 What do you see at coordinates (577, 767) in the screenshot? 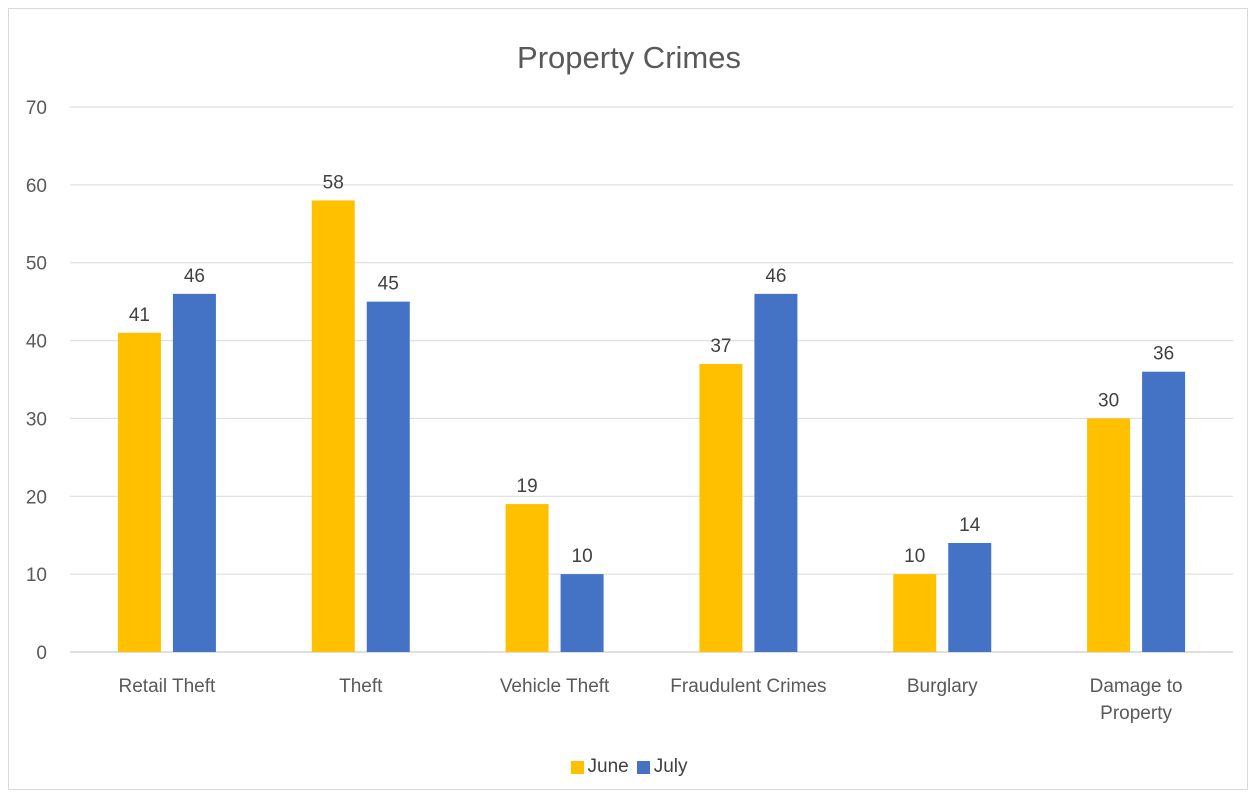
I see `legend-swatch-june` at bounding box center [577, 767].